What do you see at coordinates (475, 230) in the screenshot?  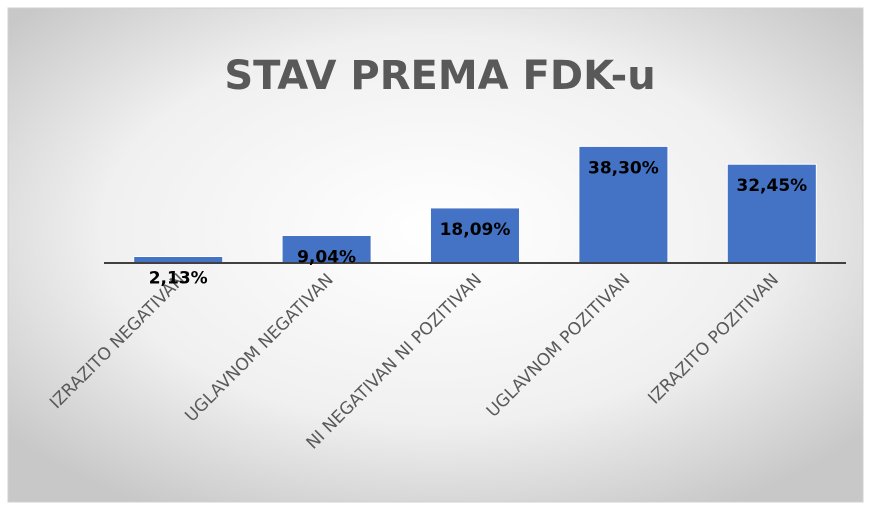 I see `data-label: 18,09%` at bounding box center [475, 230].